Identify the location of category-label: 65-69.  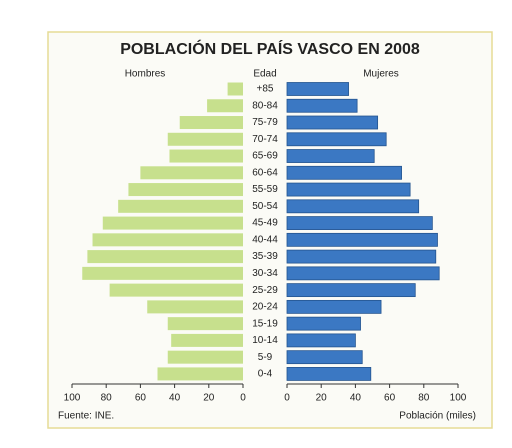
(265, 156).